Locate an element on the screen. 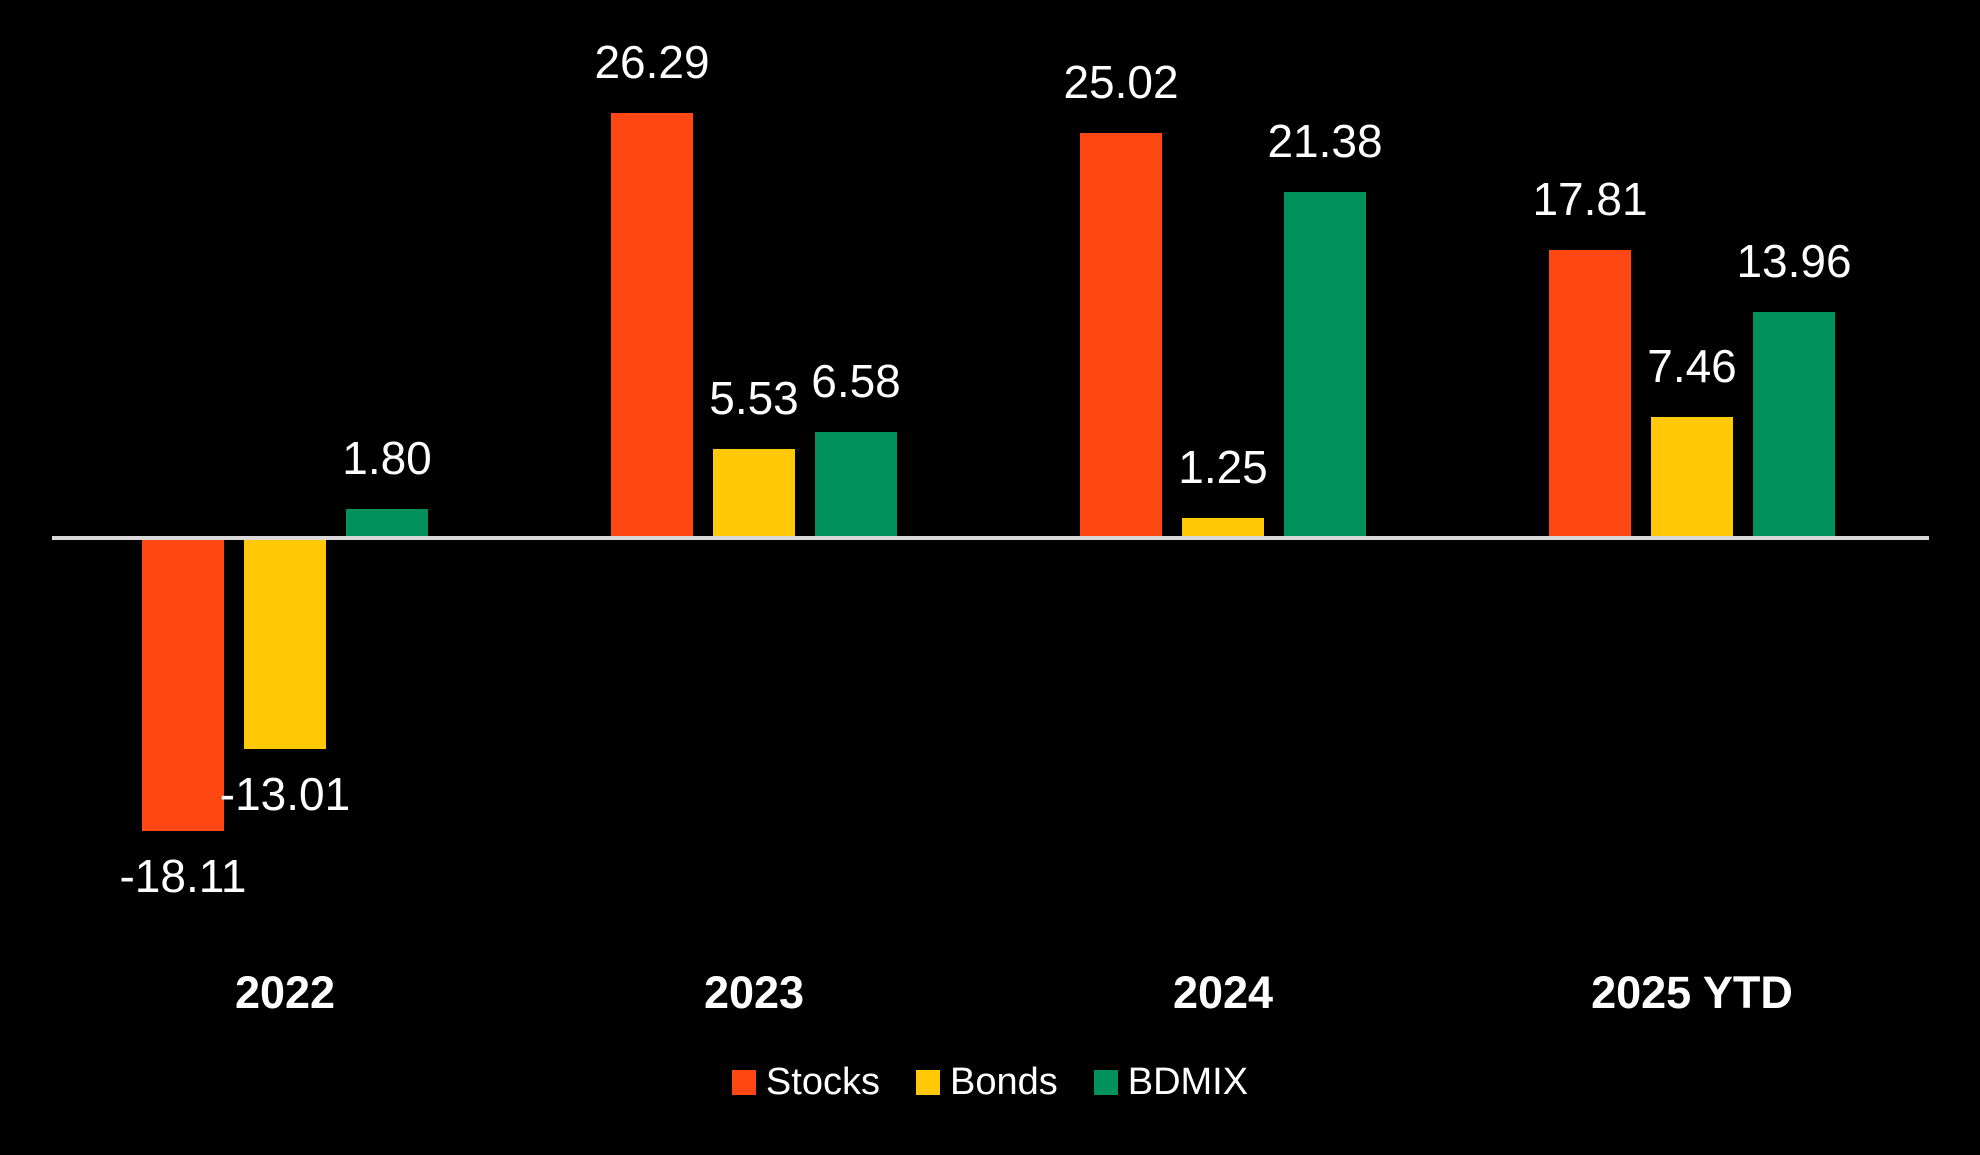  value-label-bonds-2023: 5.53 is located at coordinates (754, 397).